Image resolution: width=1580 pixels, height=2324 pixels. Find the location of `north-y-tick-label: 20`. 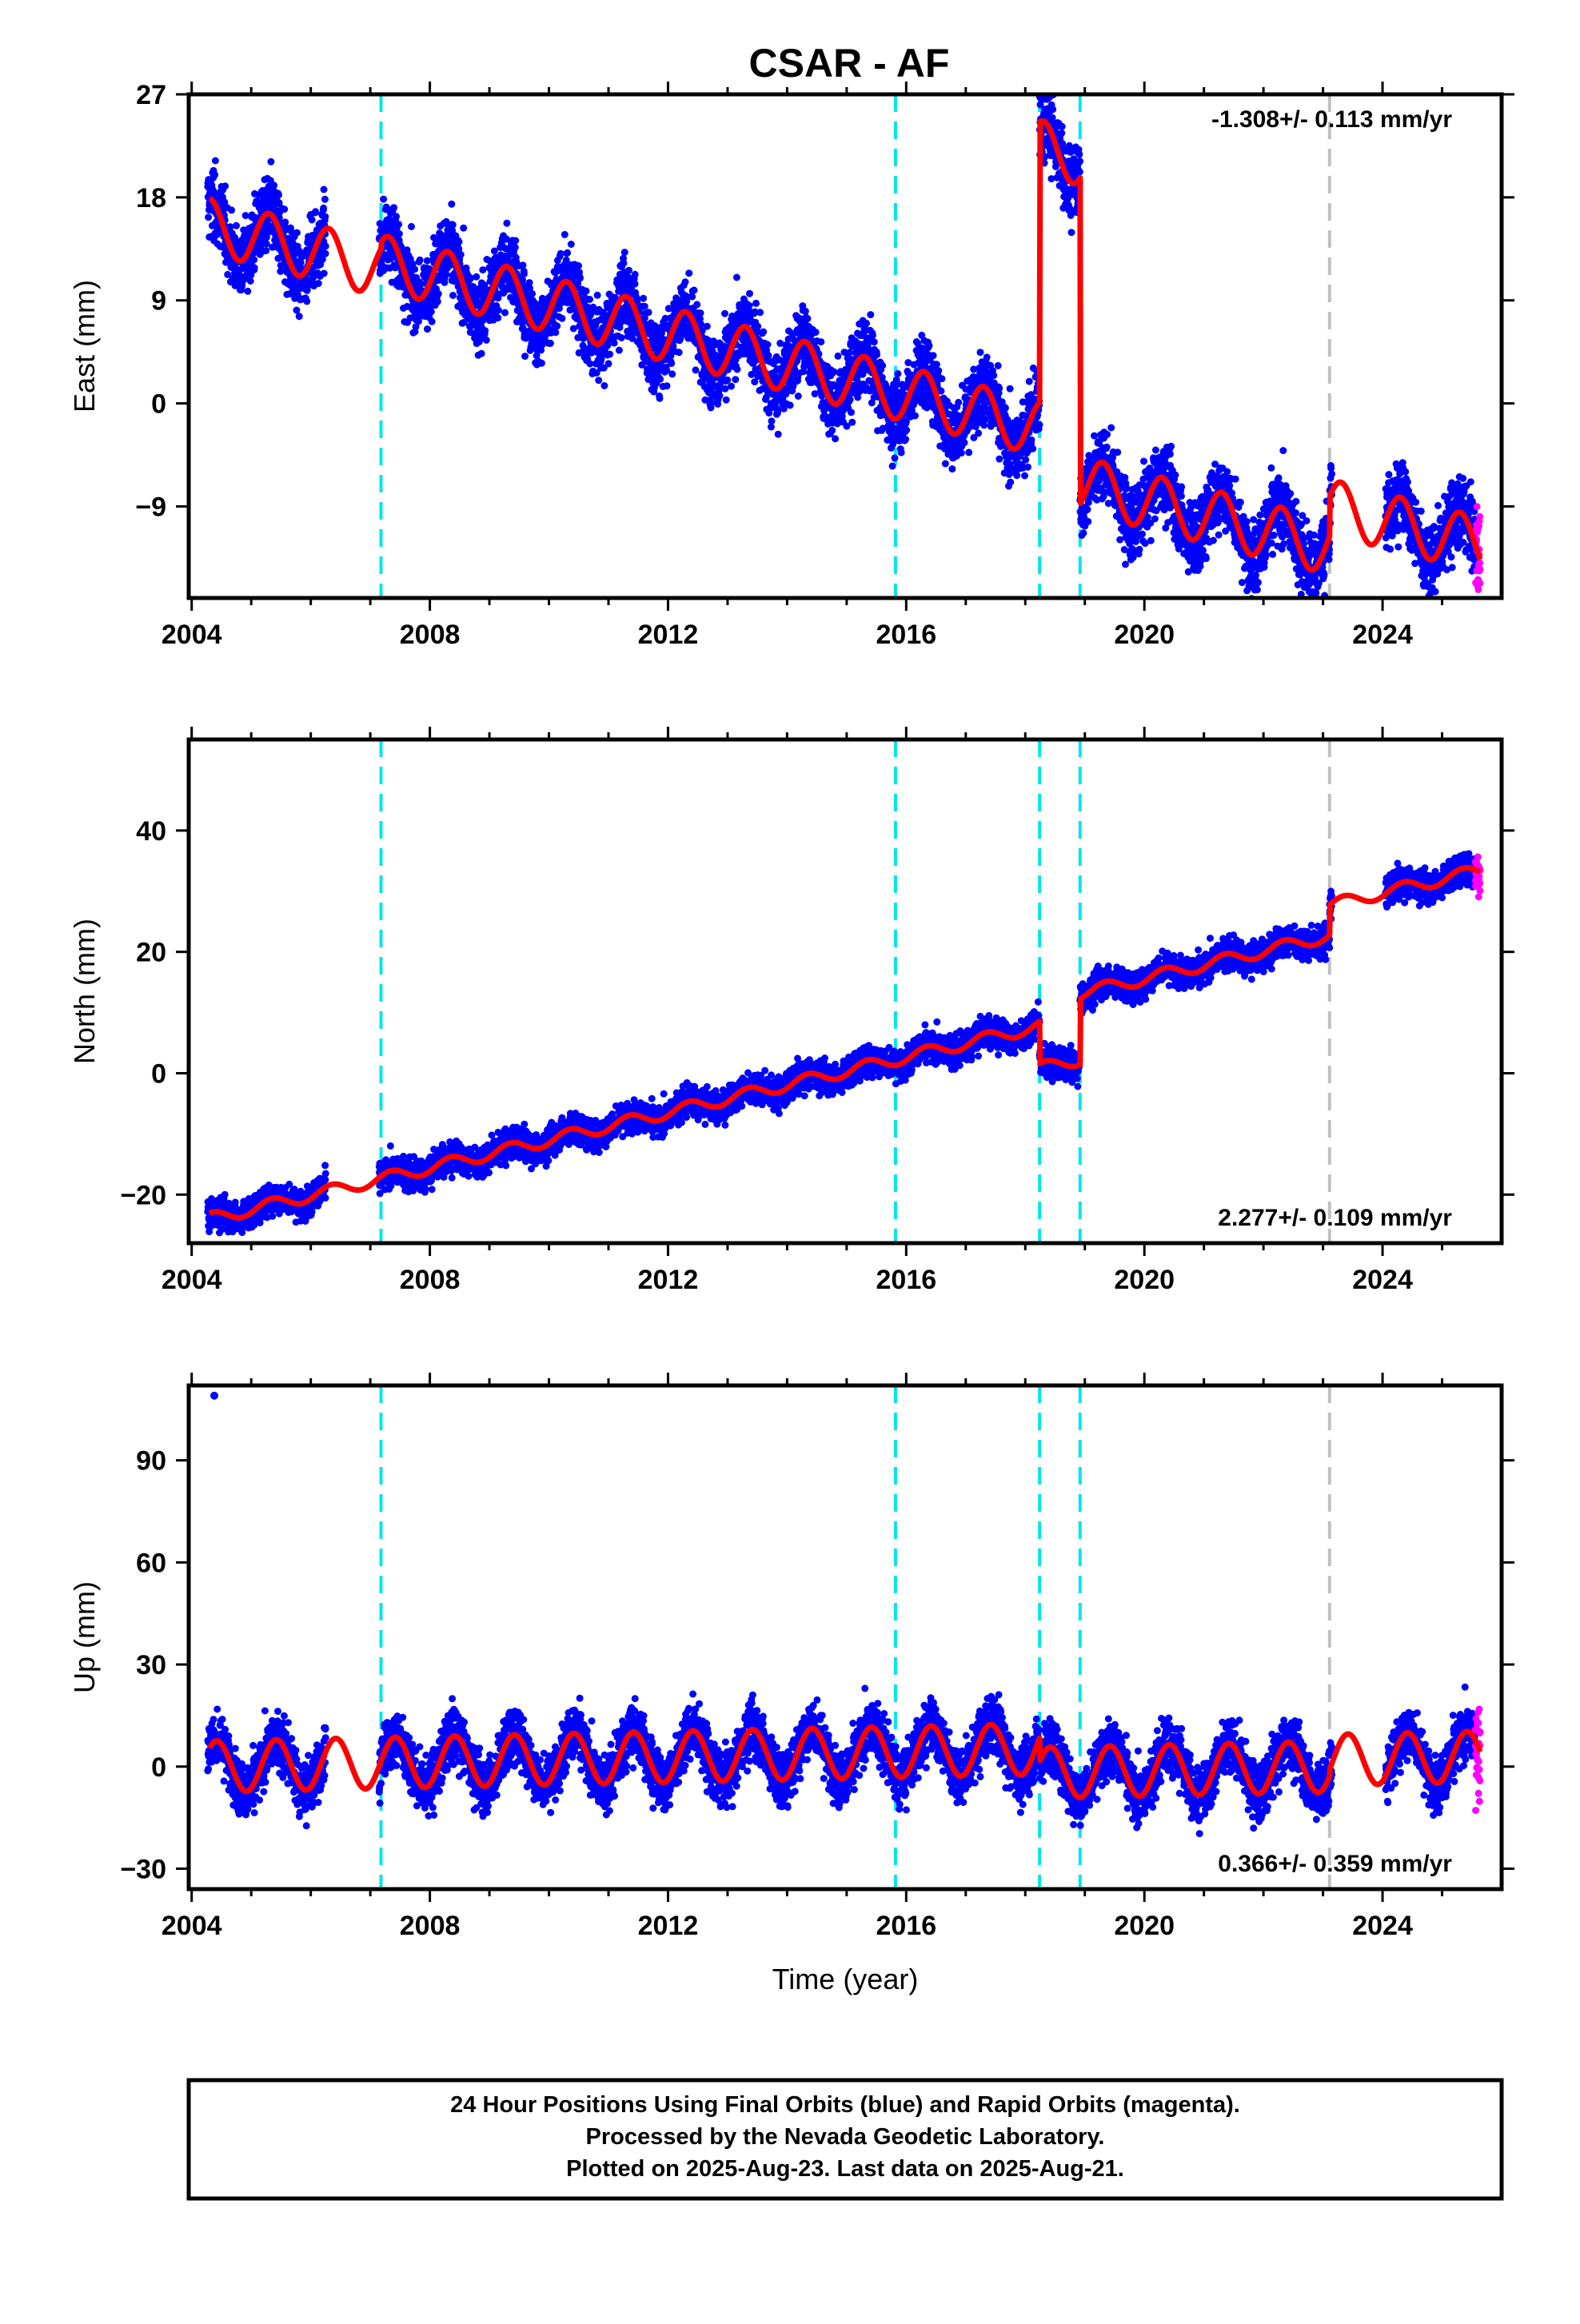

north-y-tick-label: 20 is located at coordinates (151, 953).